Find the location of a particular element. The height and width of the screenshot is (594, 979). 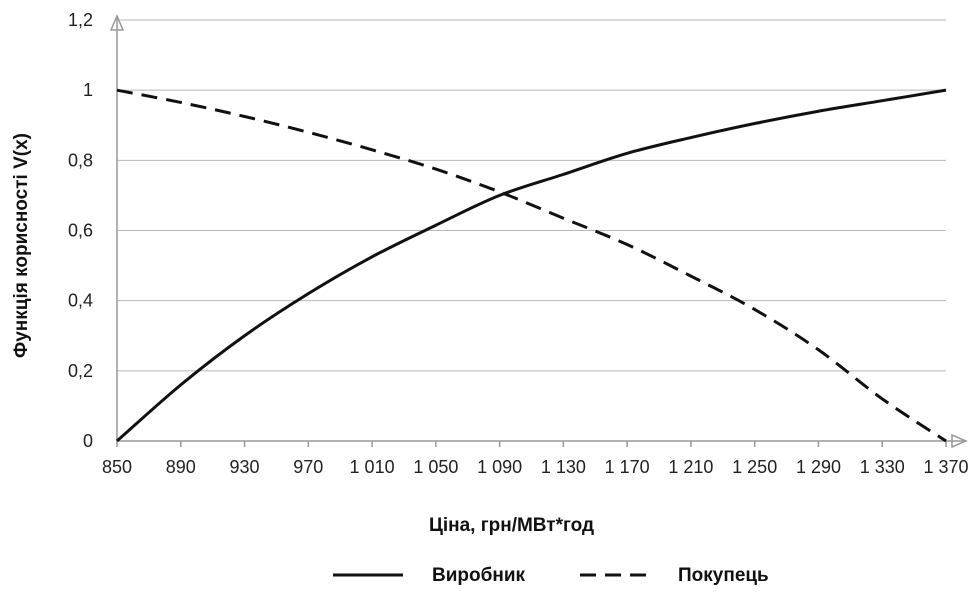

y-tick-label: 0,4 is located at coordinates (80, 301).